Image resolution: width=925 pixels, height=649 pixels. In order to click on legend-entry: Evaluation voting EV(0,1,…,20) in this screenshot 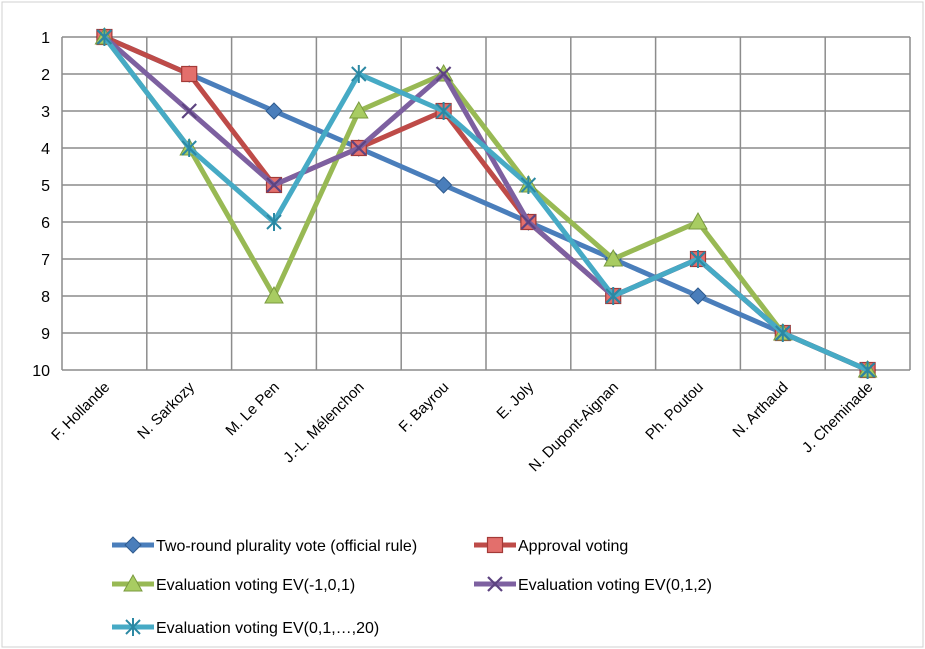, I will do `click(245, 627)`.